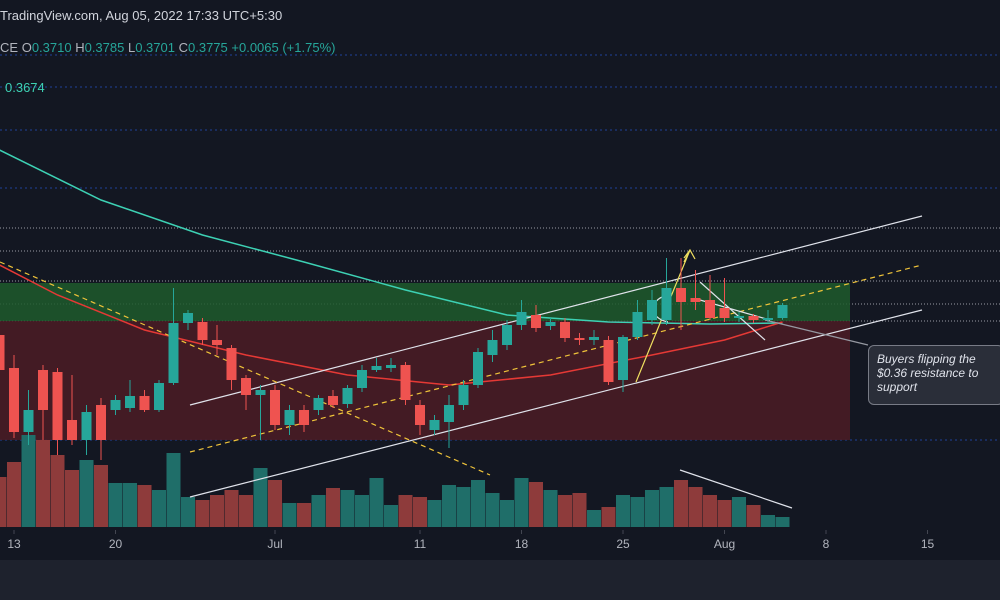 This screenshot has height=600, width=1000. What do you see at coordinates (926, 359) in the screenshot?
I see `annotation-line: Buyers flipping the` at bounding box center [926, 359].